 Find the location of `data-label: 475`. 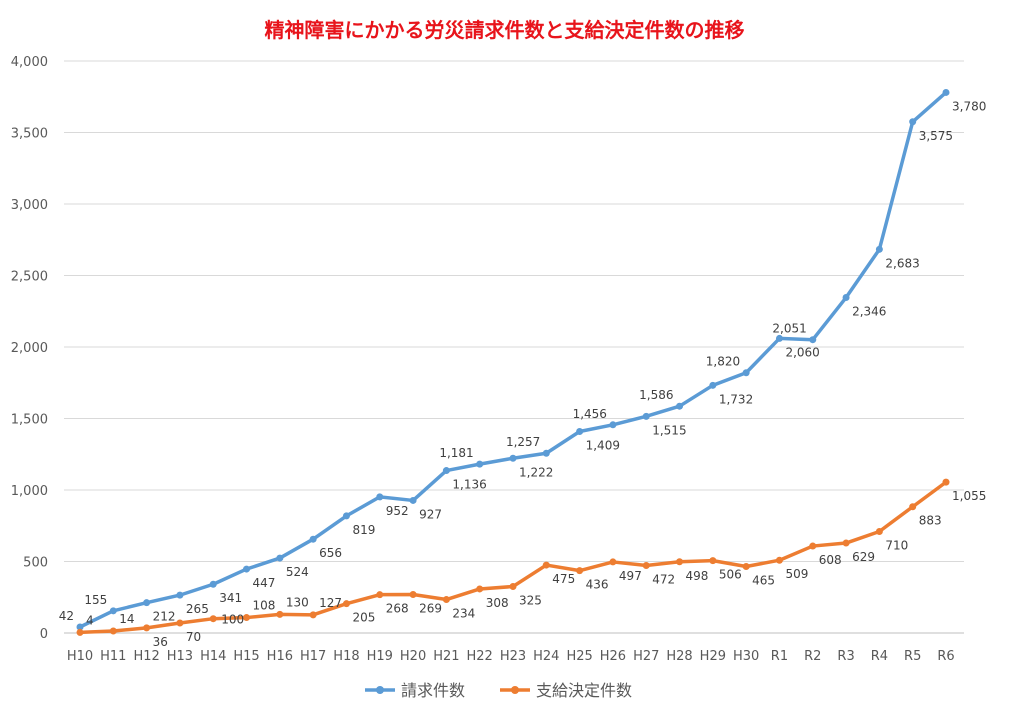

data-label: 475 is located at coordinates (563, 579).